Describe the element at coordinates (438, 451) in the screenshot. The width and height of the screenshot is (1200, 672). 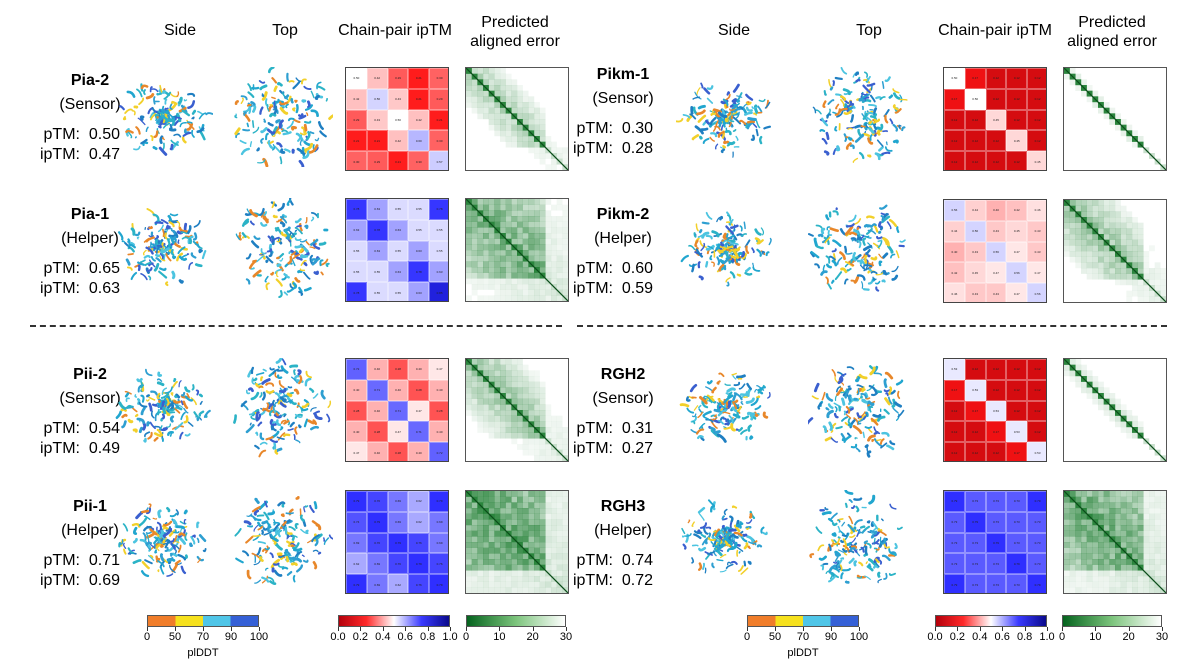
I see `matrix-cell: 0.72` at that location.